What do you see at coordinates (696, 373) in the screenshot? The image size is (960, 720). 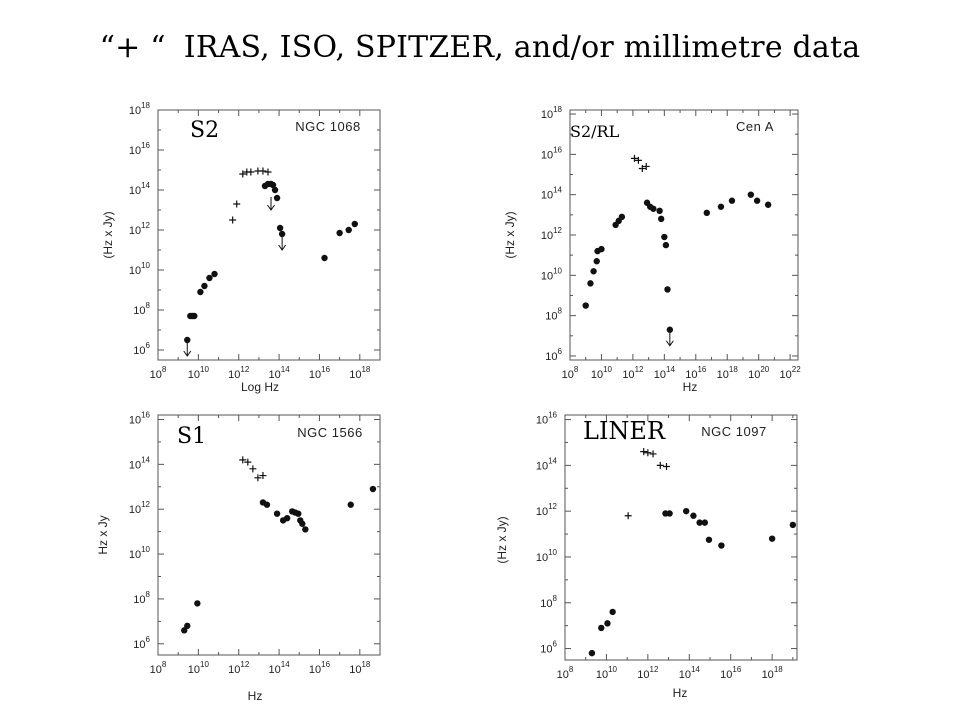 I see `x-tick-label: 1016` at bounding box center [696, 373].